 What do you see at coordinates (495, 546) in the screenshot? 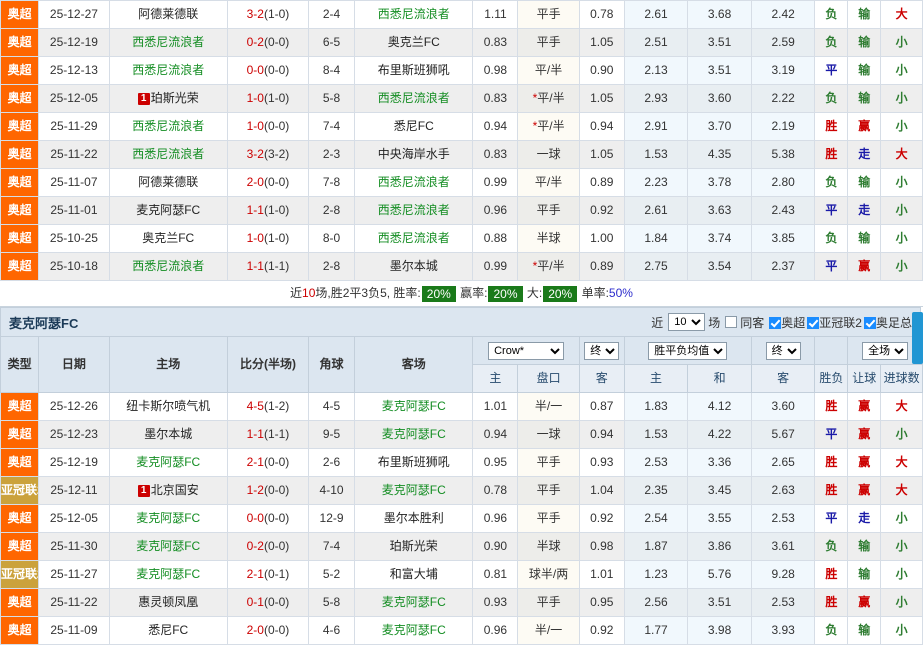
I see `home-odds: 0.90` at bounding box center [495, 546].